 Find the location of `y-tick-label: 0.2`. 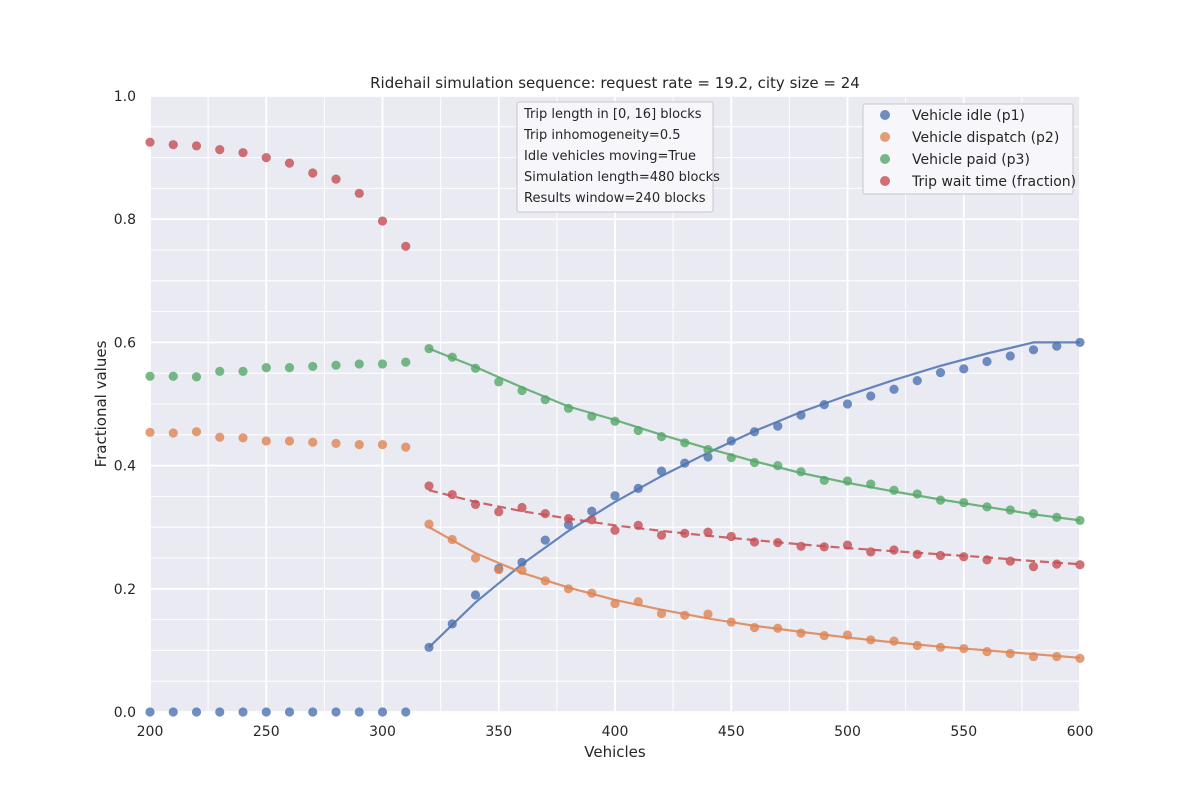

y-tick-label: 0.2 is located at coordinates (125, 590).